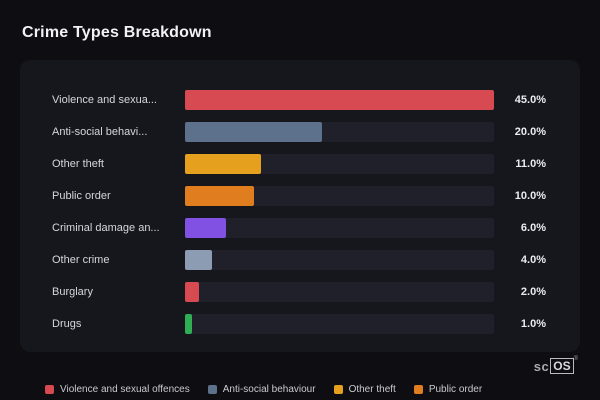 This screenshot has width=600, height=400. Describe the element at coordinates (125, 389) in the screenshot. I see `legend-label: Violence and sexual offences` at that location.